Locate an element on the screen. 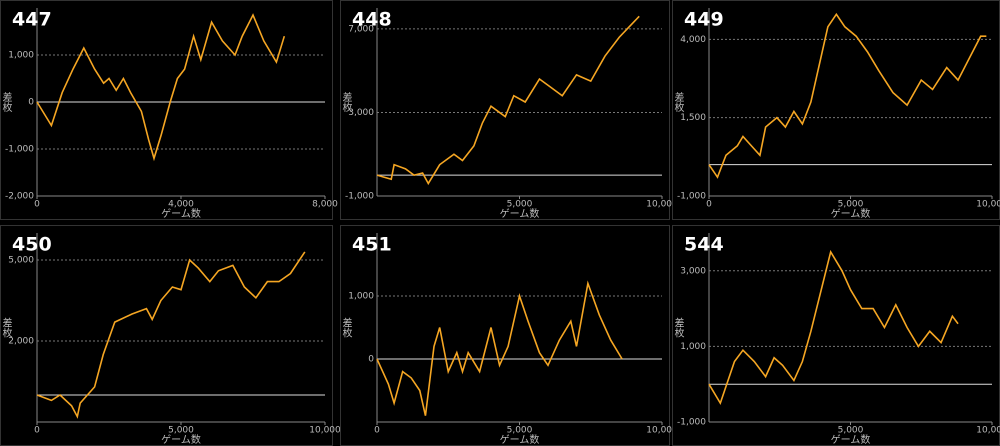 Image resolution: width=1000 pixels, height=446 pixels. y-tick-label: 4,000 is located at coordinates (693, 40).